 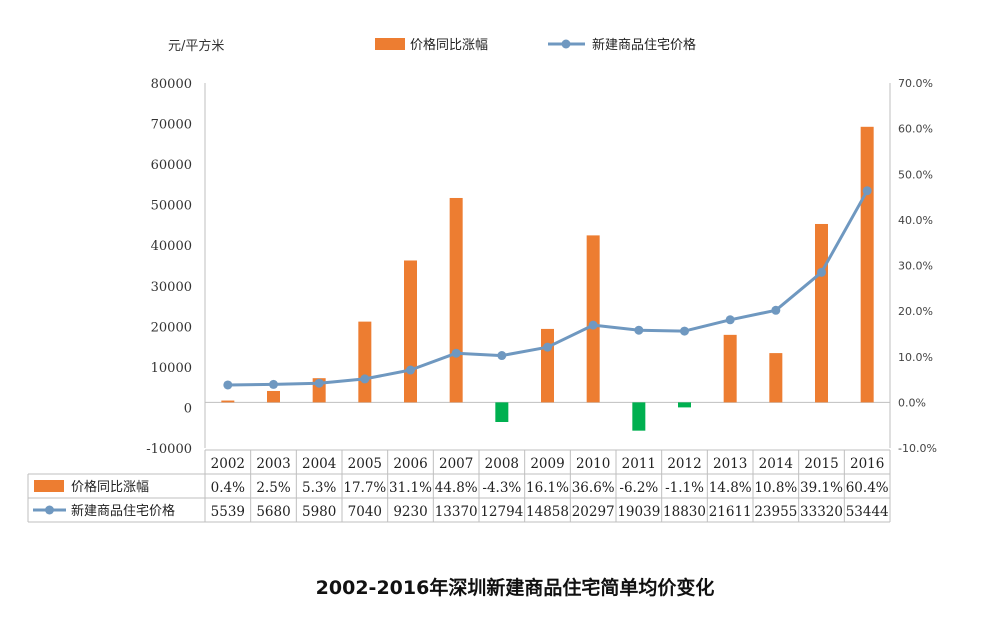 What do you see at coordinates (228, 401) in the screenshot?
I see `bar-2002` at bounding box center [228, 401].